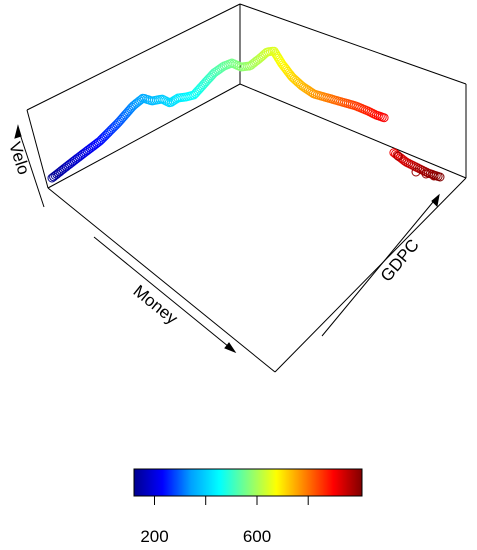  I want to click on y-axis-label: GDPC, so click(400, 261).